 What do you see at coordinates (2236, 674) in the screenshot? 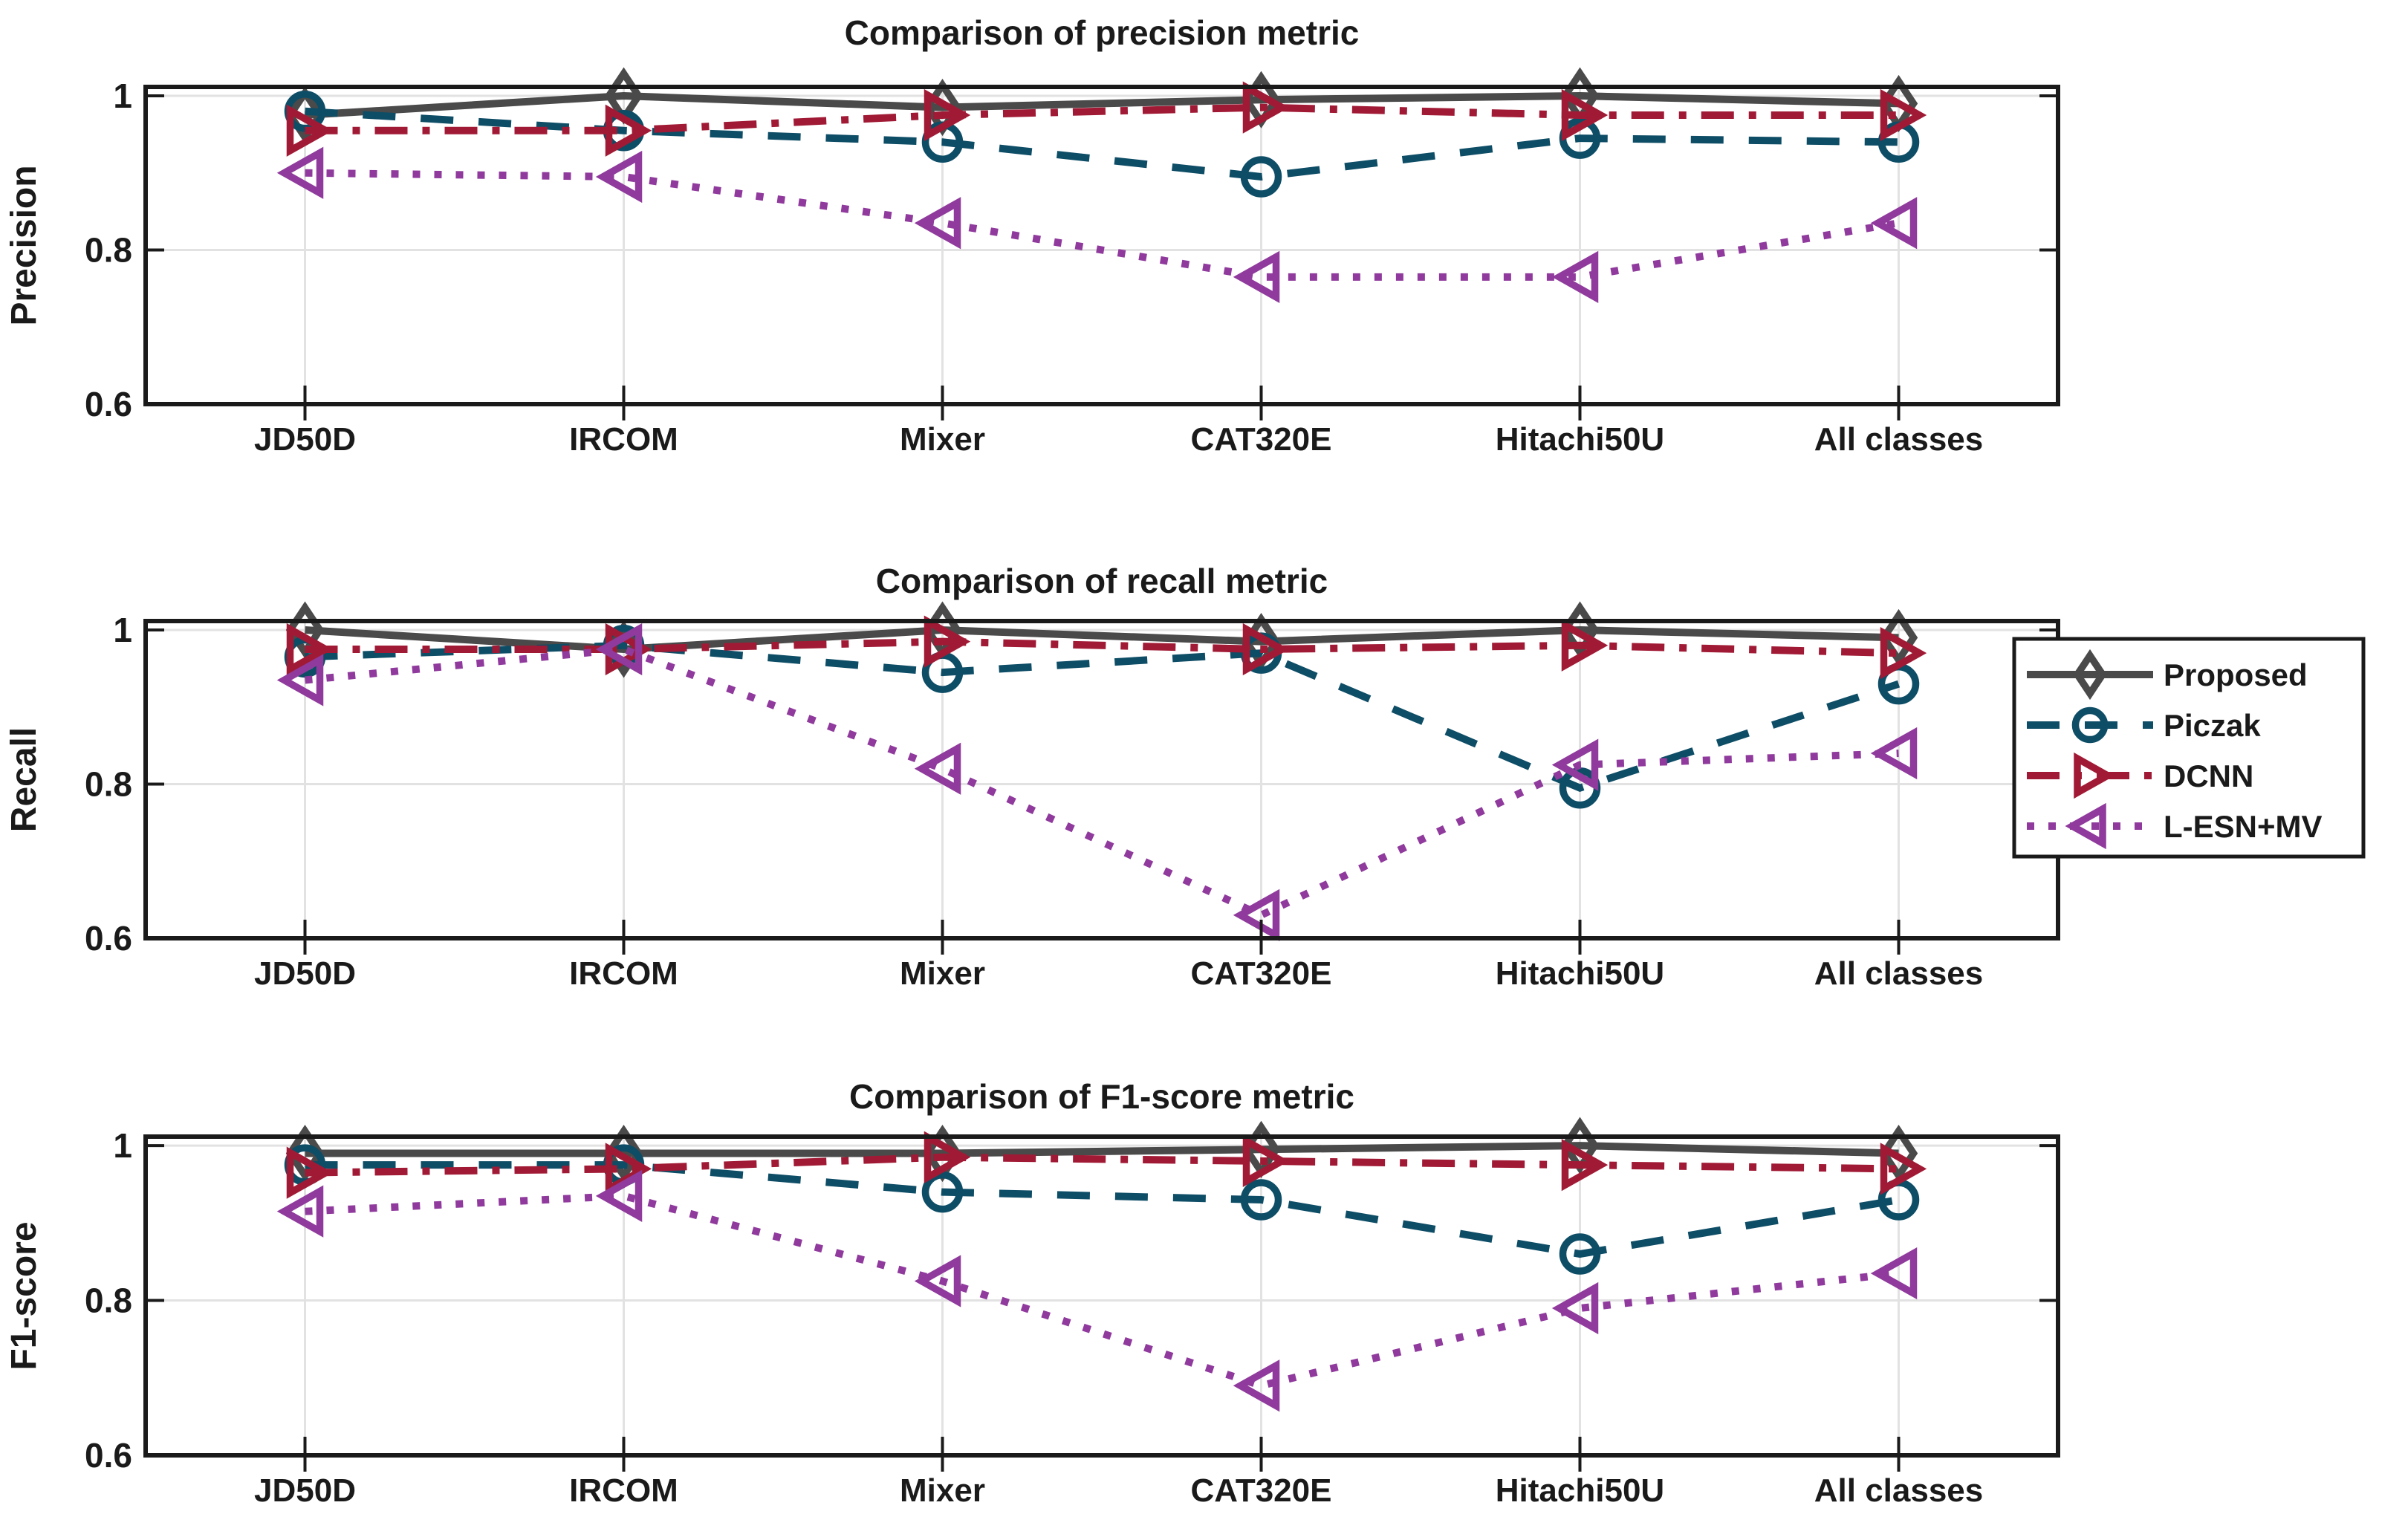
I see `legend-label: Proposed` at bounding box center [2236, 674].